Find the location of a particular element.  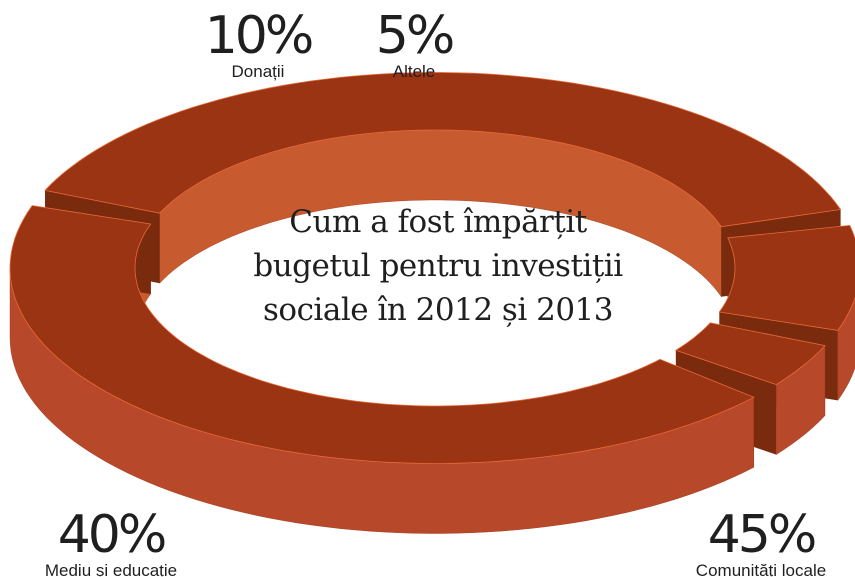

comunitati-percent: 45% is located at coordinates (762, 535).